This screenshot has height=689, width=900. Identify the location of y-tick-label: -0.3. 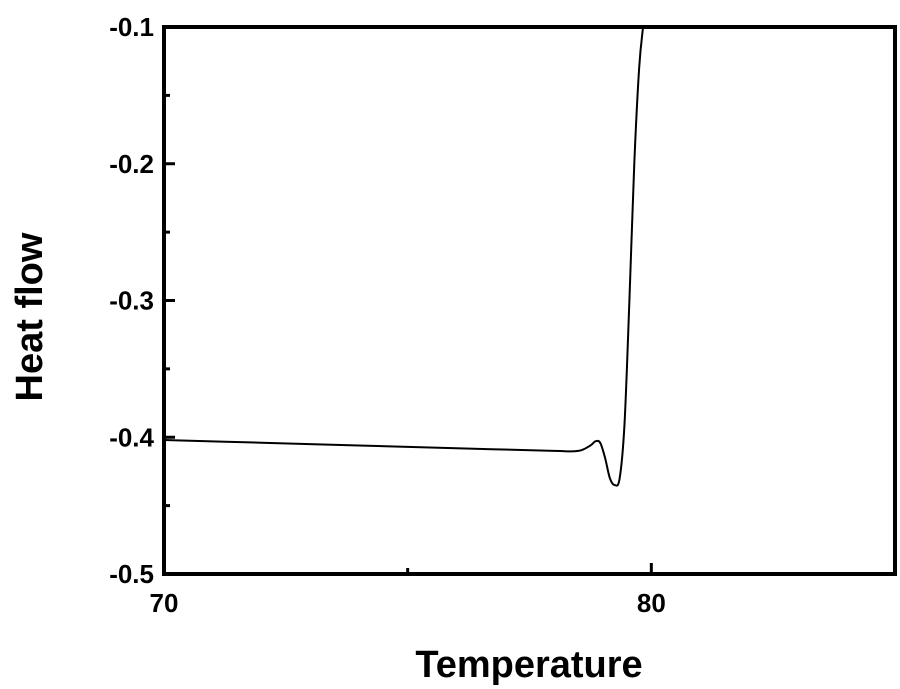
(131, 301).